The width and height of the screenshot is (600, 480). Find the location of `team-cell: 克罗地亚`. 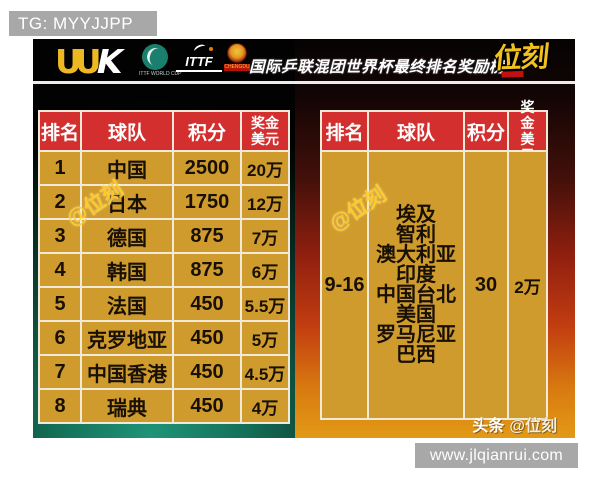

team-cell: 克罗地亚 is located at coordinates (127, 338).